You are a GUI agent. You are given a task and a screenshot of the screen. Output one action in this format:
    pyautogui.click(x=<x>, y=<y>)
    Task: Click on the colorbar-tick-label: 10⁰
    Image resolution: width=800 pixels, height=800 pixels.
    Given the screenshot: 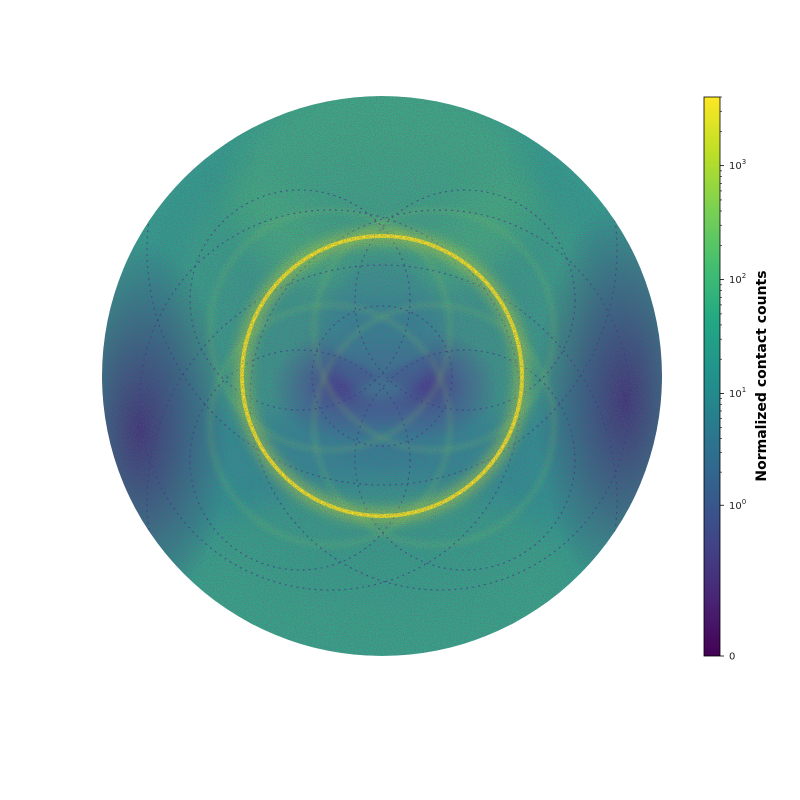 What is the action you would take?
    pyautogui.click(x=737, y=505)
    